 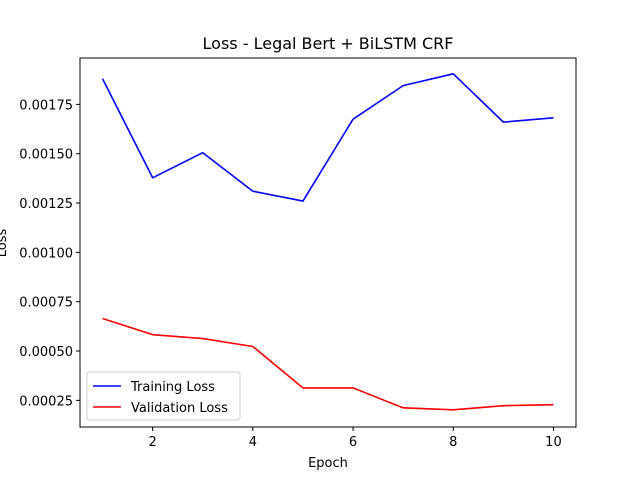 I want to click on legend: Training Loss Validation Loss, so click(x=163, y=396).